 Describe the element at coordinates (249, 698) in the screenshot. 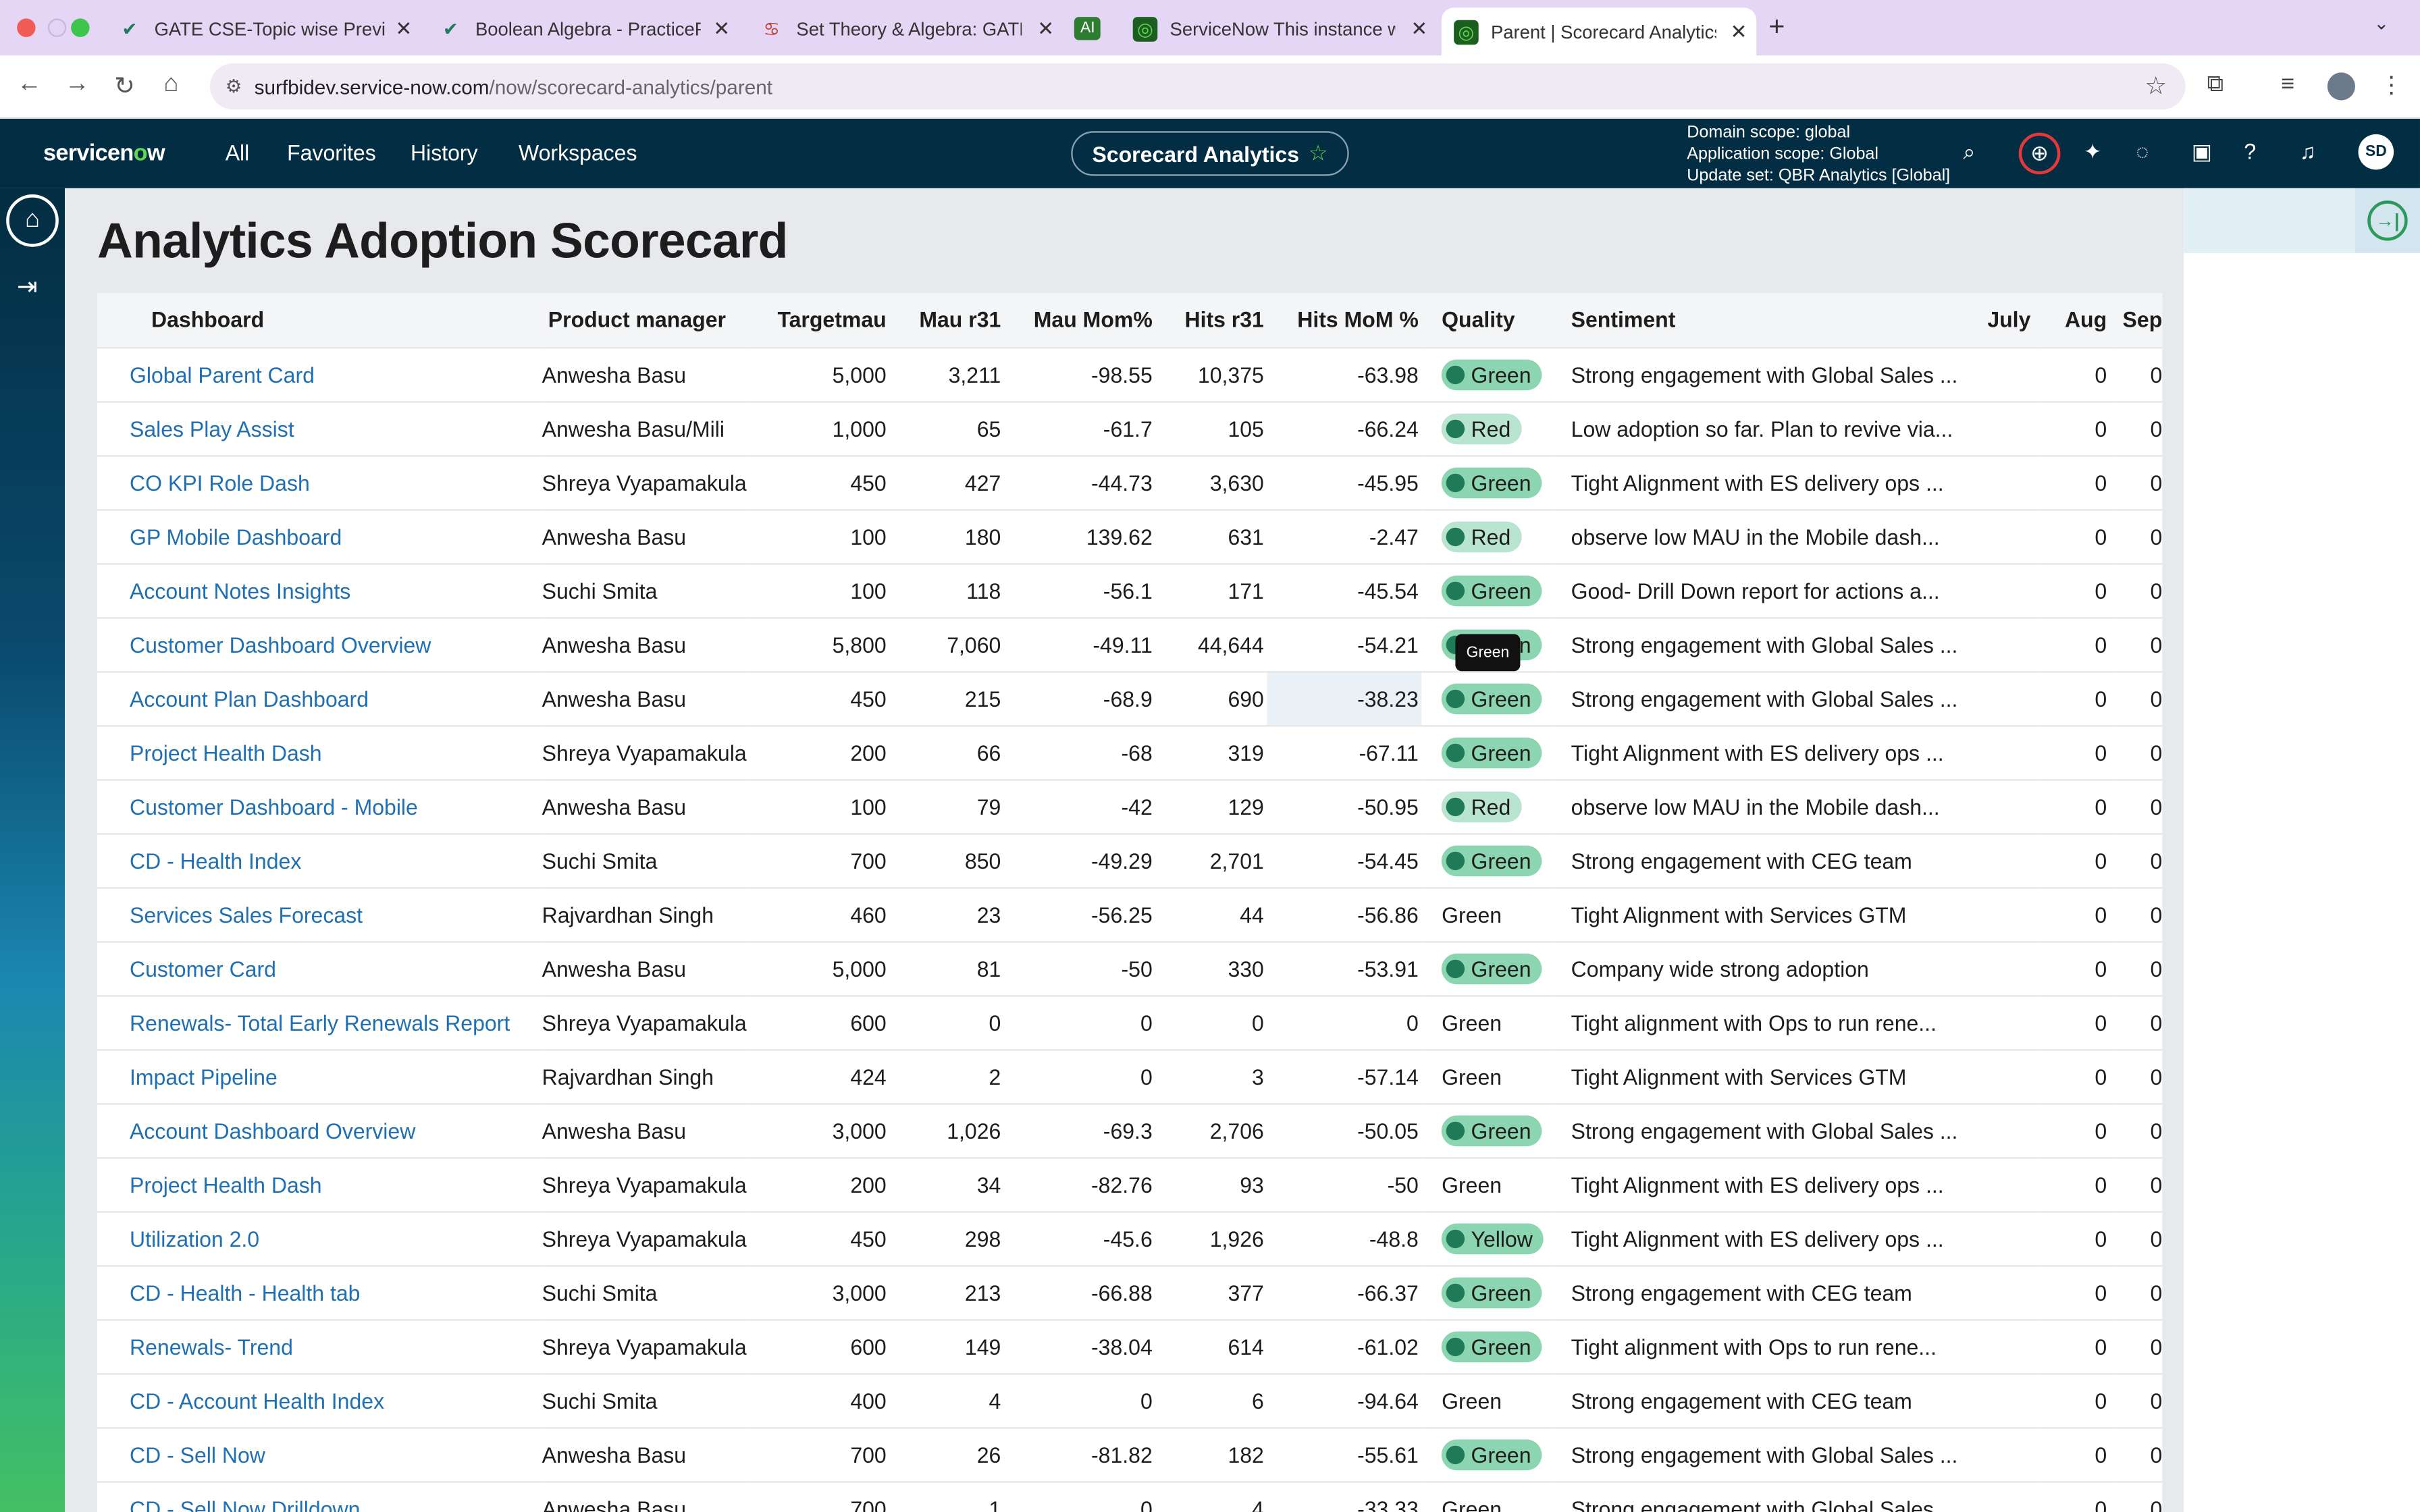

I see `dashboard-link: Account Plan Dashboard` at that location.